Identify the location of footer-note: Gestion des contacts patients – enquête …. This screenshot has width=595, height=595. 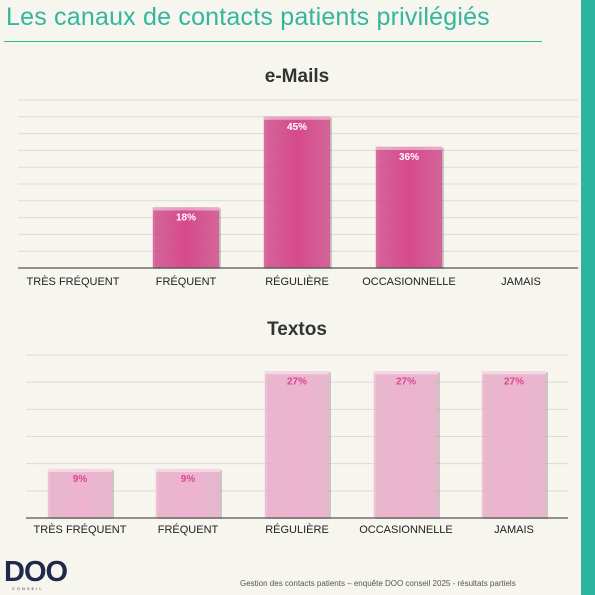
(378, 583).